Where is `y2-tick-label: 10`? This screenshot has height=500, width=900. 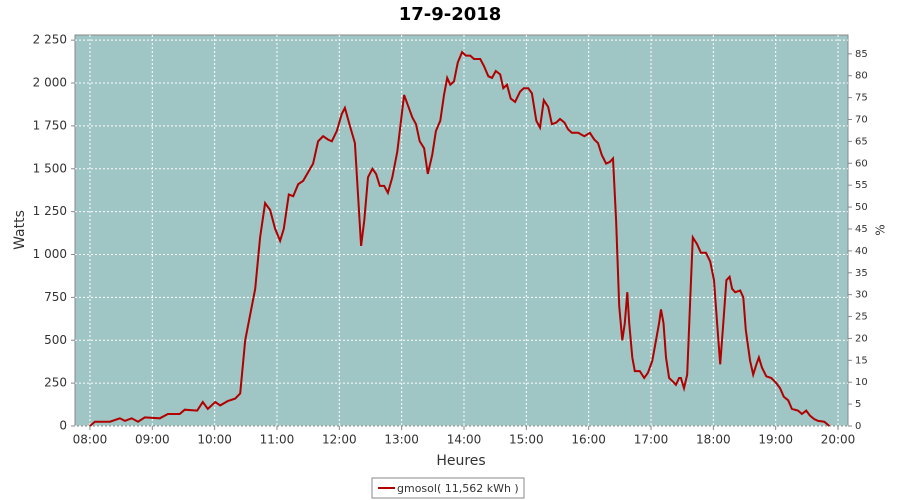
y2-tick-label: 10 is located at coordinates (861, 382).